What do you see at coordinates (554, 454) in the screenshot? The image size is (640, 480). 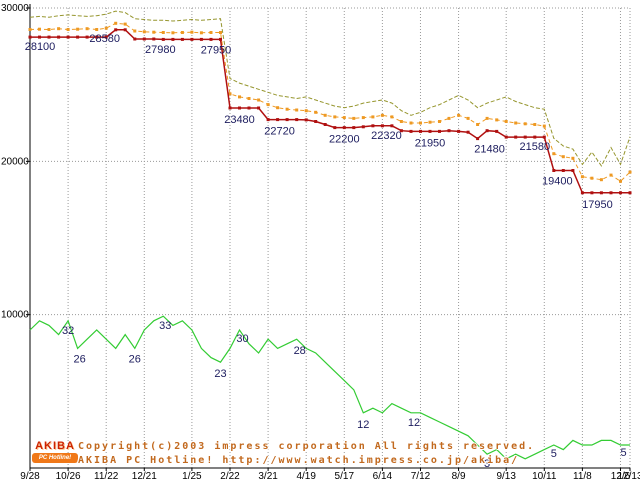 I see `shop-count-label: 5` at bounding box center [554, 454].